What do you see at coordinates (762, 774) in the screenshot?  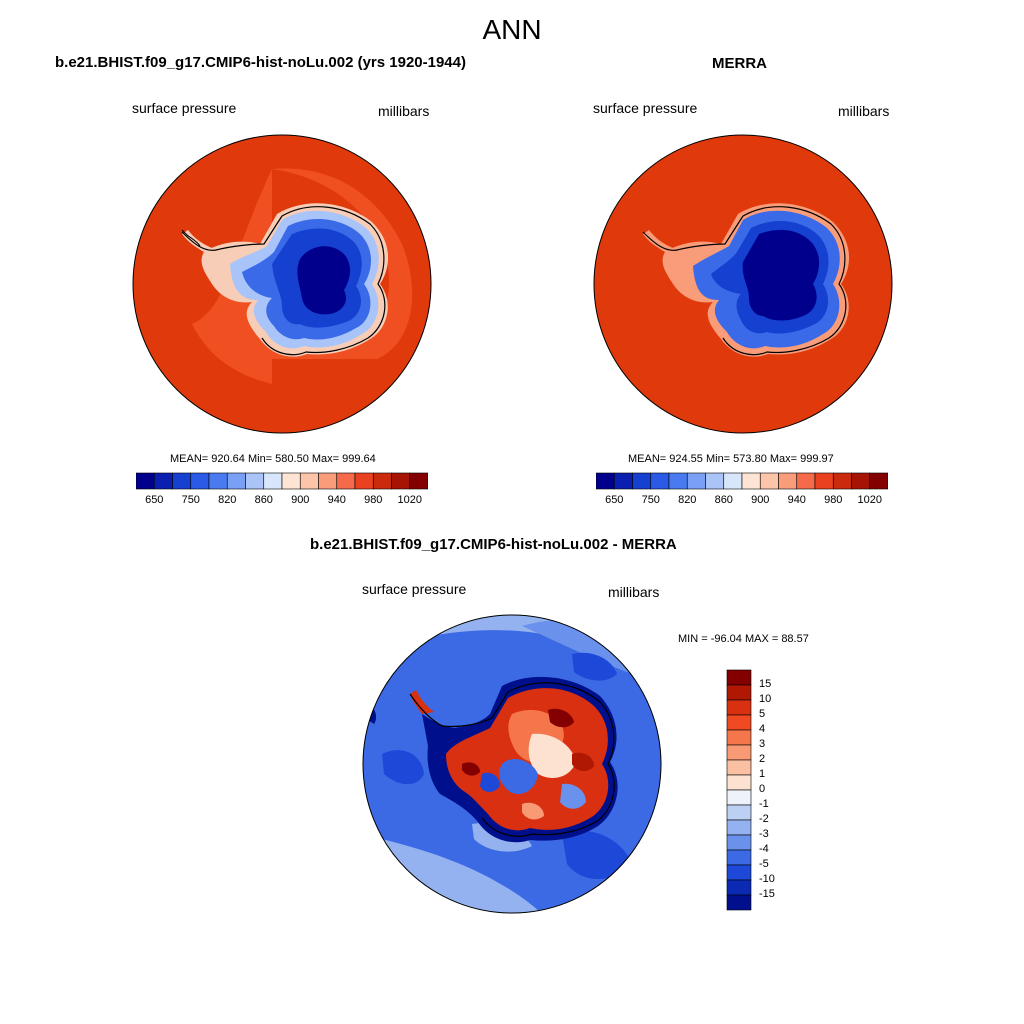 I see `diff-colorbar-tick-label: 1` at bounding box center [762, 774].